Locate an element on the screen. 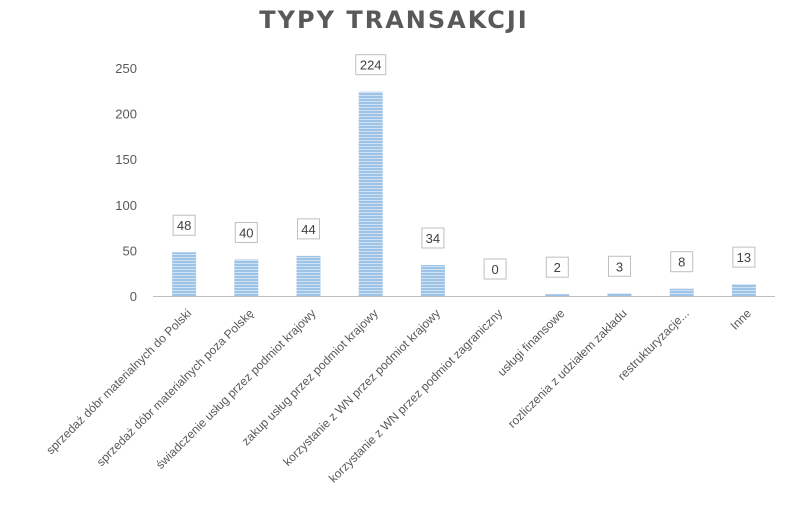 Image resolution: width=788 pixels, height=529 pixels. data-label: 2 is located at coordinates (557, 267).